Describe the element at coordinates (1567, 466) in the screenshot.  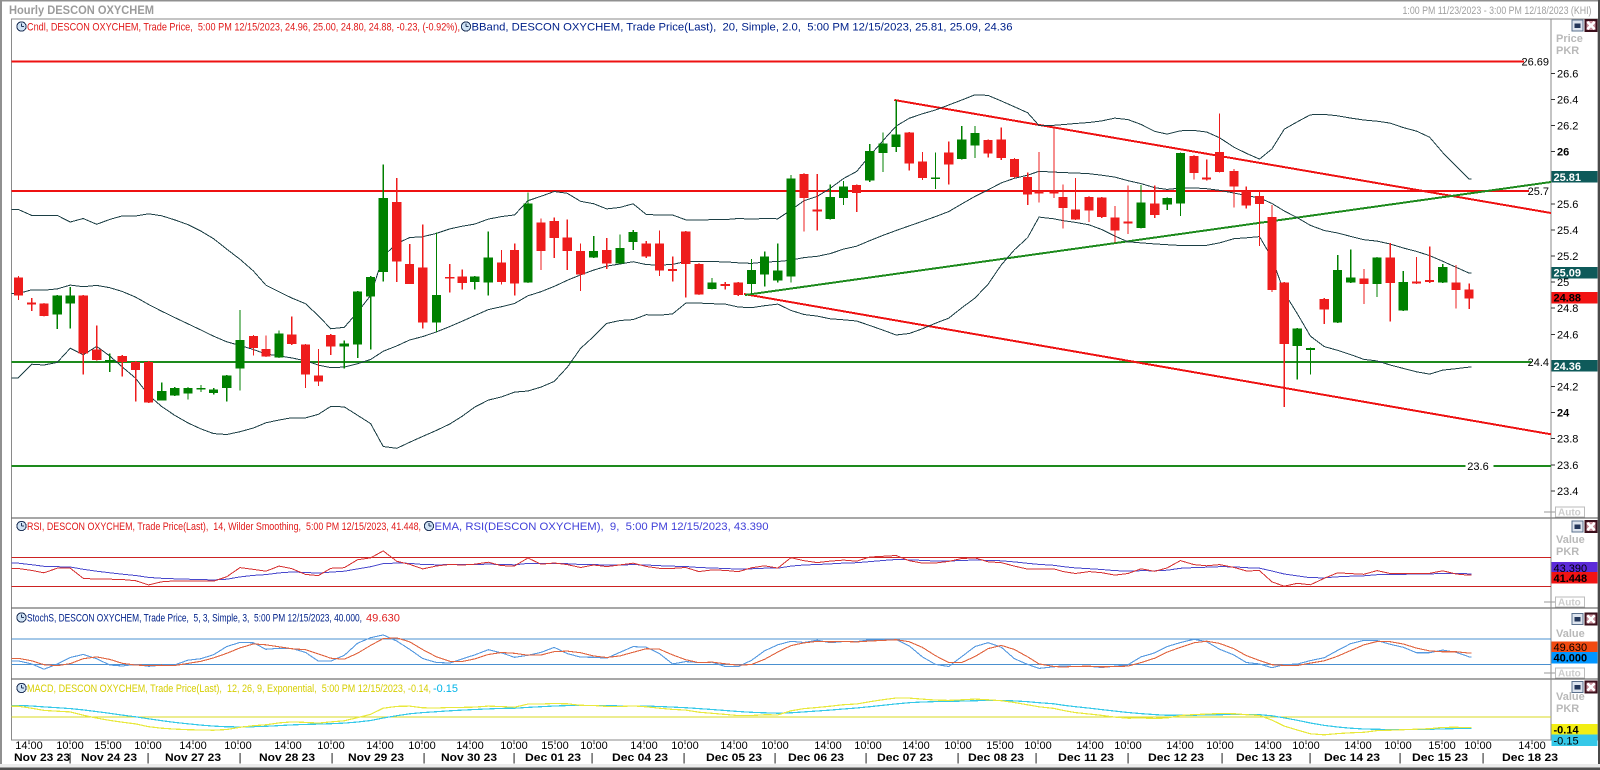
I see `svg-text: 23.6` at that location.